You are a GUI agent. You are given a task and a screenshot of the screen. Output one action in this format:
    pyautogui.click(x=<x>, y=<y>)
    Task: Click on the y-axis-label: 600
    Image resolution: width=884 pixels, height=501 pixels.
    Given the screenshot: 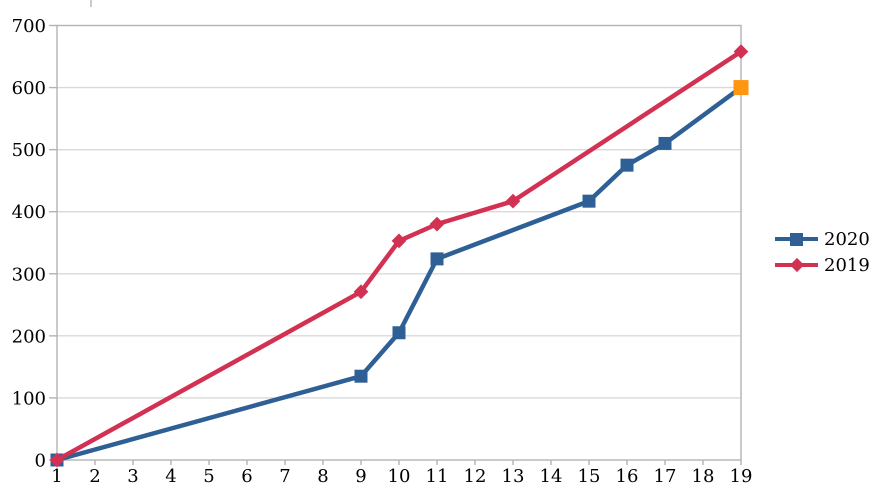 What is the action you would take?
    pyautogui.click(x=29, y=88)
    